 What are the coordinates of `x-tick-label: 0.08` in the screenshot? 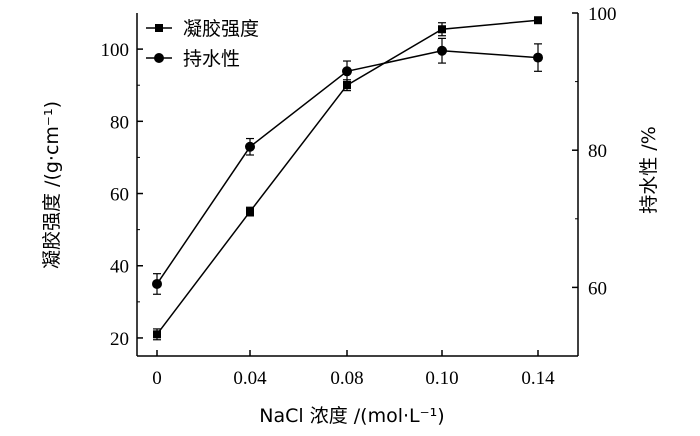 It's located at (346, 378).